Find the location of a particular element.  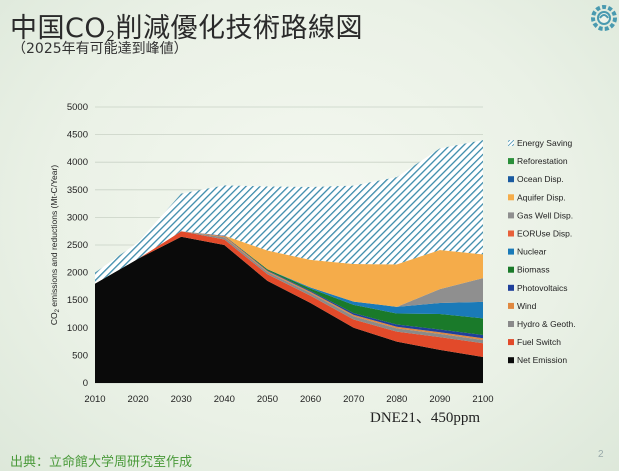

legend-swatch-reforestation is located at coordinates (511, 161).